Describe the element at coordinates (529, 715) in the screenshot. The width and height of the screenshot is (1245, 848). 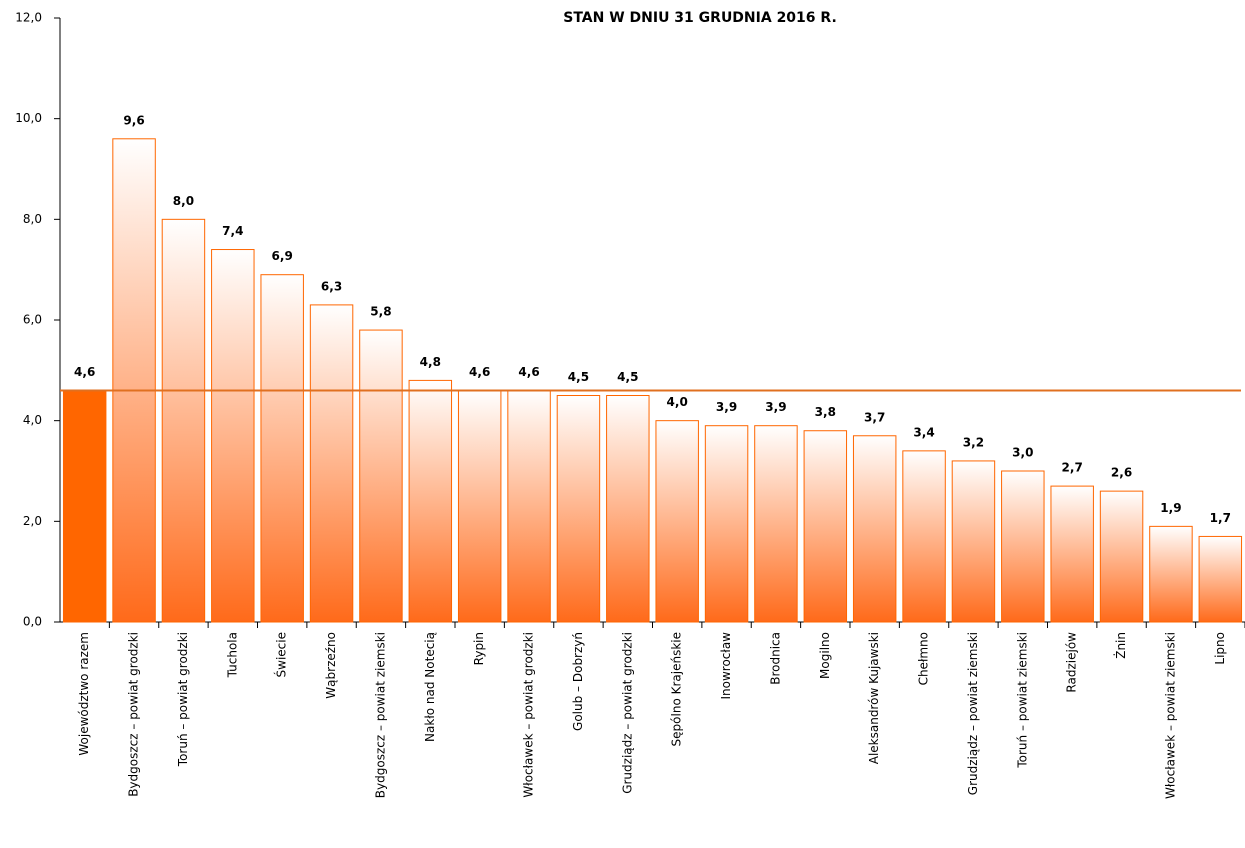
I see `x-tick-label: Włocławek – powiat grodzki` at that location.